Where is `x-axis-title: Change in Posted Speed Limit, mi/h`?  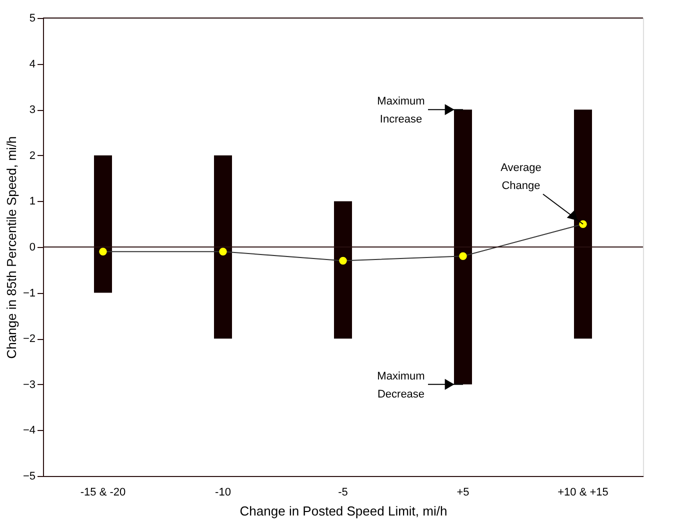
x-axis-title: Change in Posted Speed Limit, mi/h is located at coordinates (344, 511).